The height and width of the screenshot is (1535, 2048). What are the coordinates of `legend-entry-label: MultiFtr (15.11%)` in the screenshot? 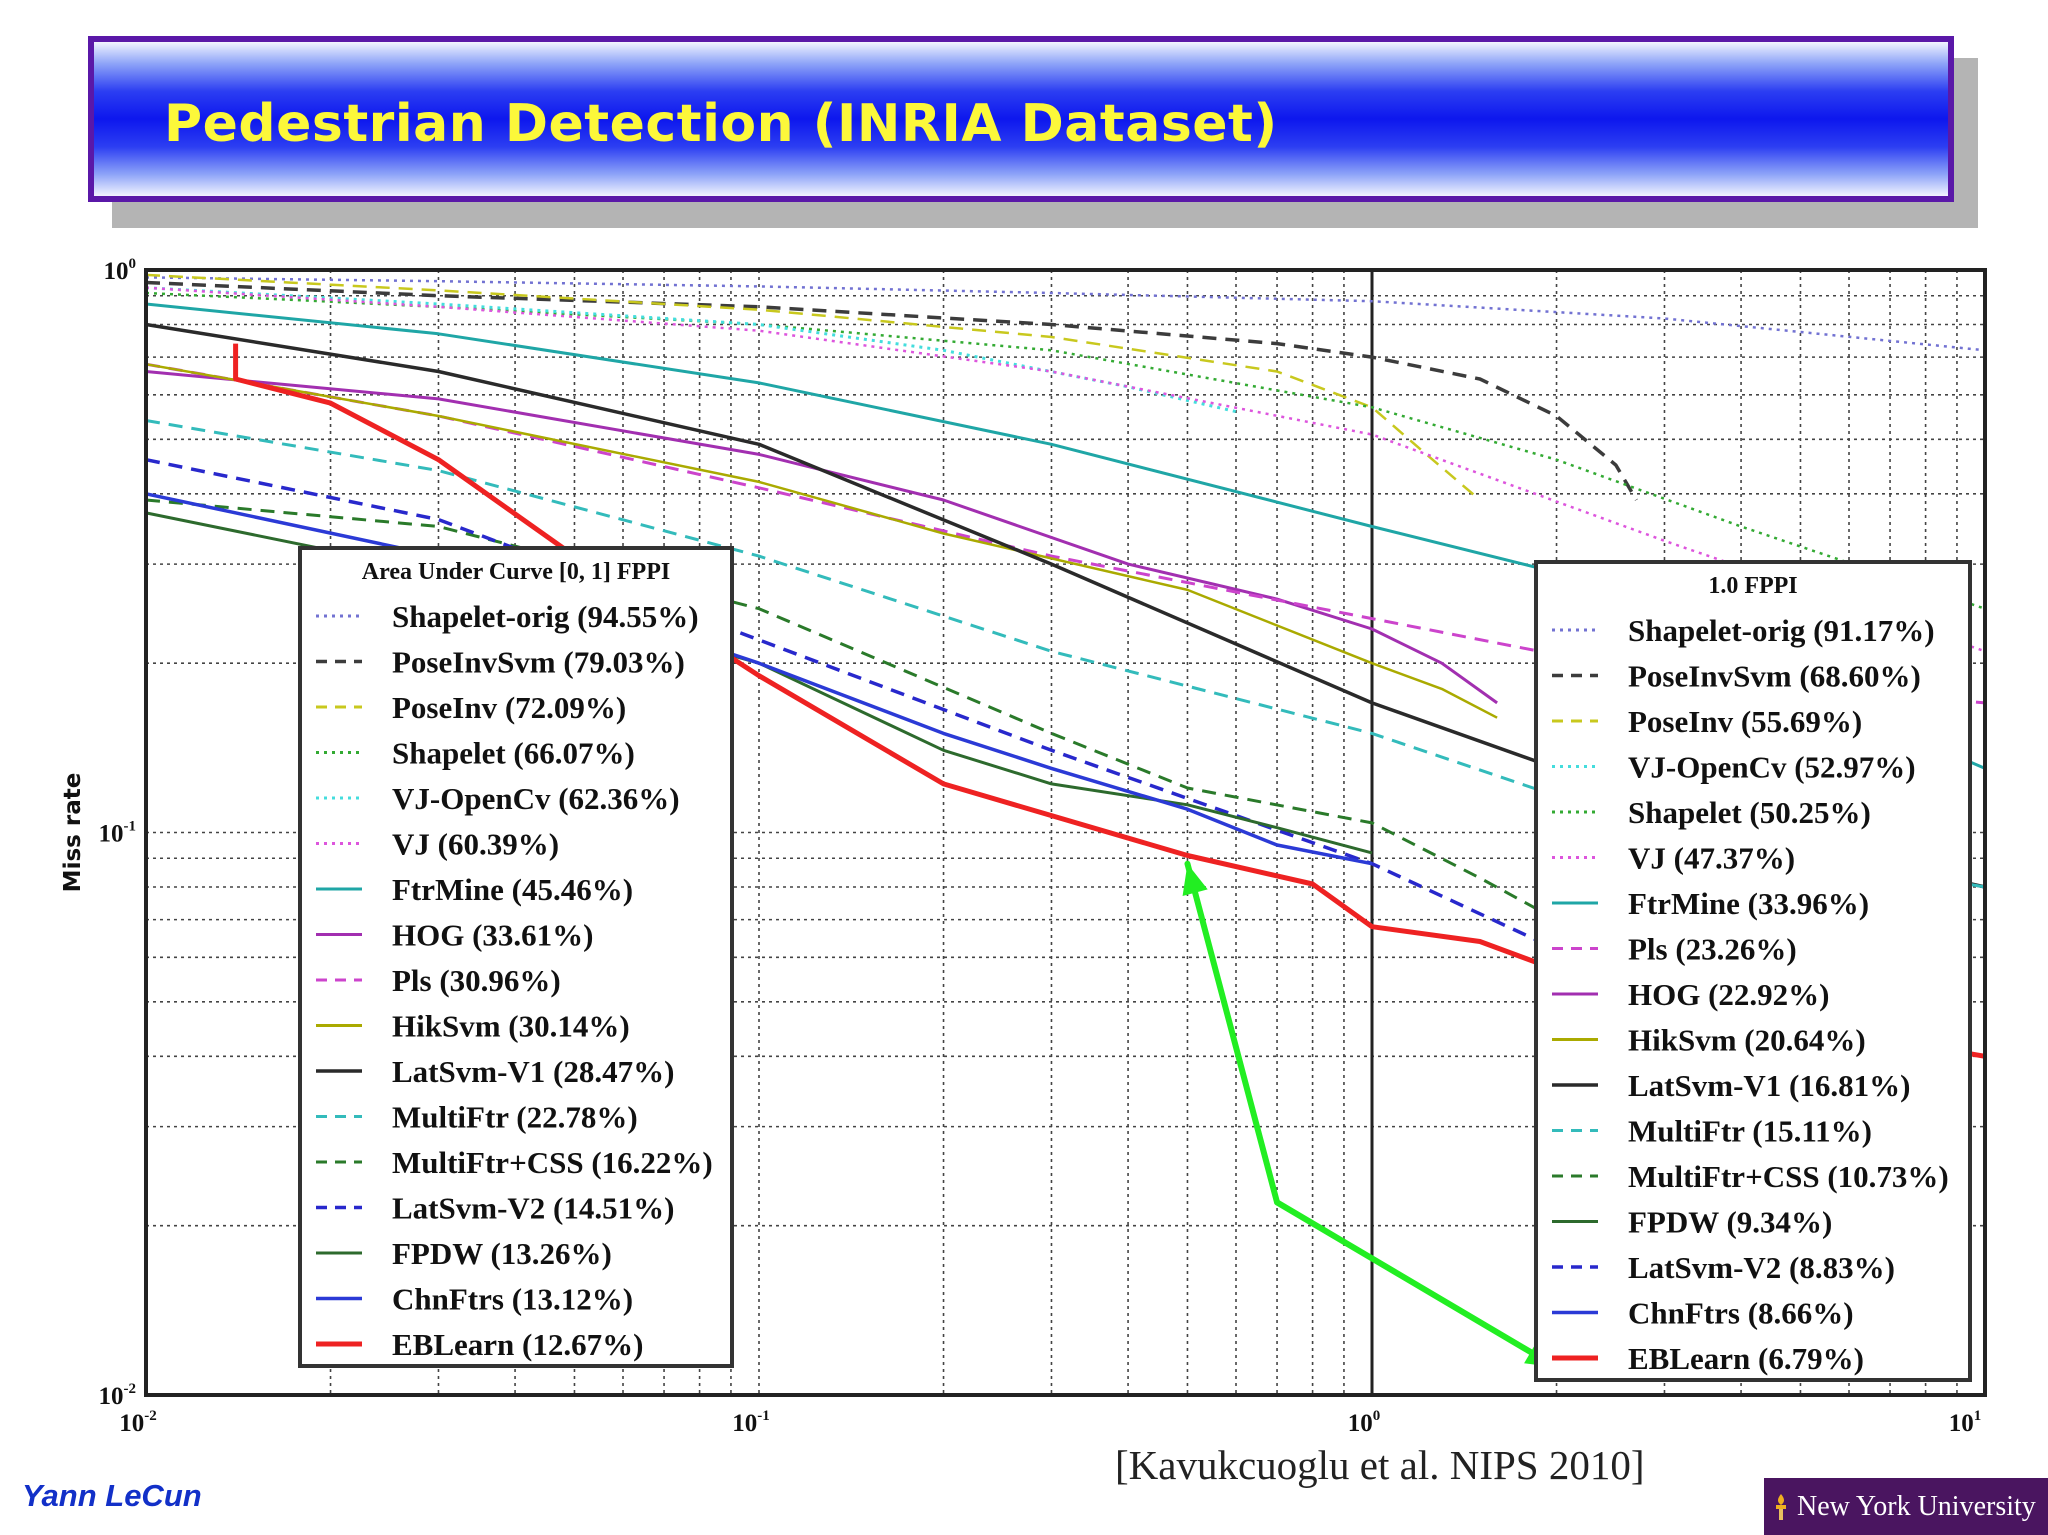 It's located at (1750, 1131).